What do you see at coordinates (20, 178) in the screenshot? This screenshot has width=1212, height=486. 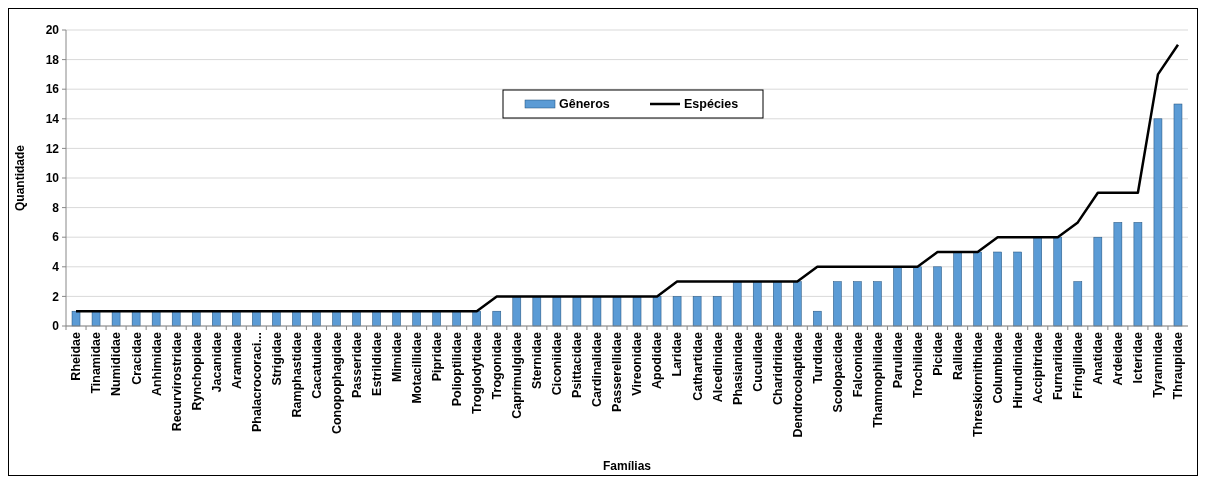 I see `y-axis-title: Quantidade` at bounding box center [20, 178].